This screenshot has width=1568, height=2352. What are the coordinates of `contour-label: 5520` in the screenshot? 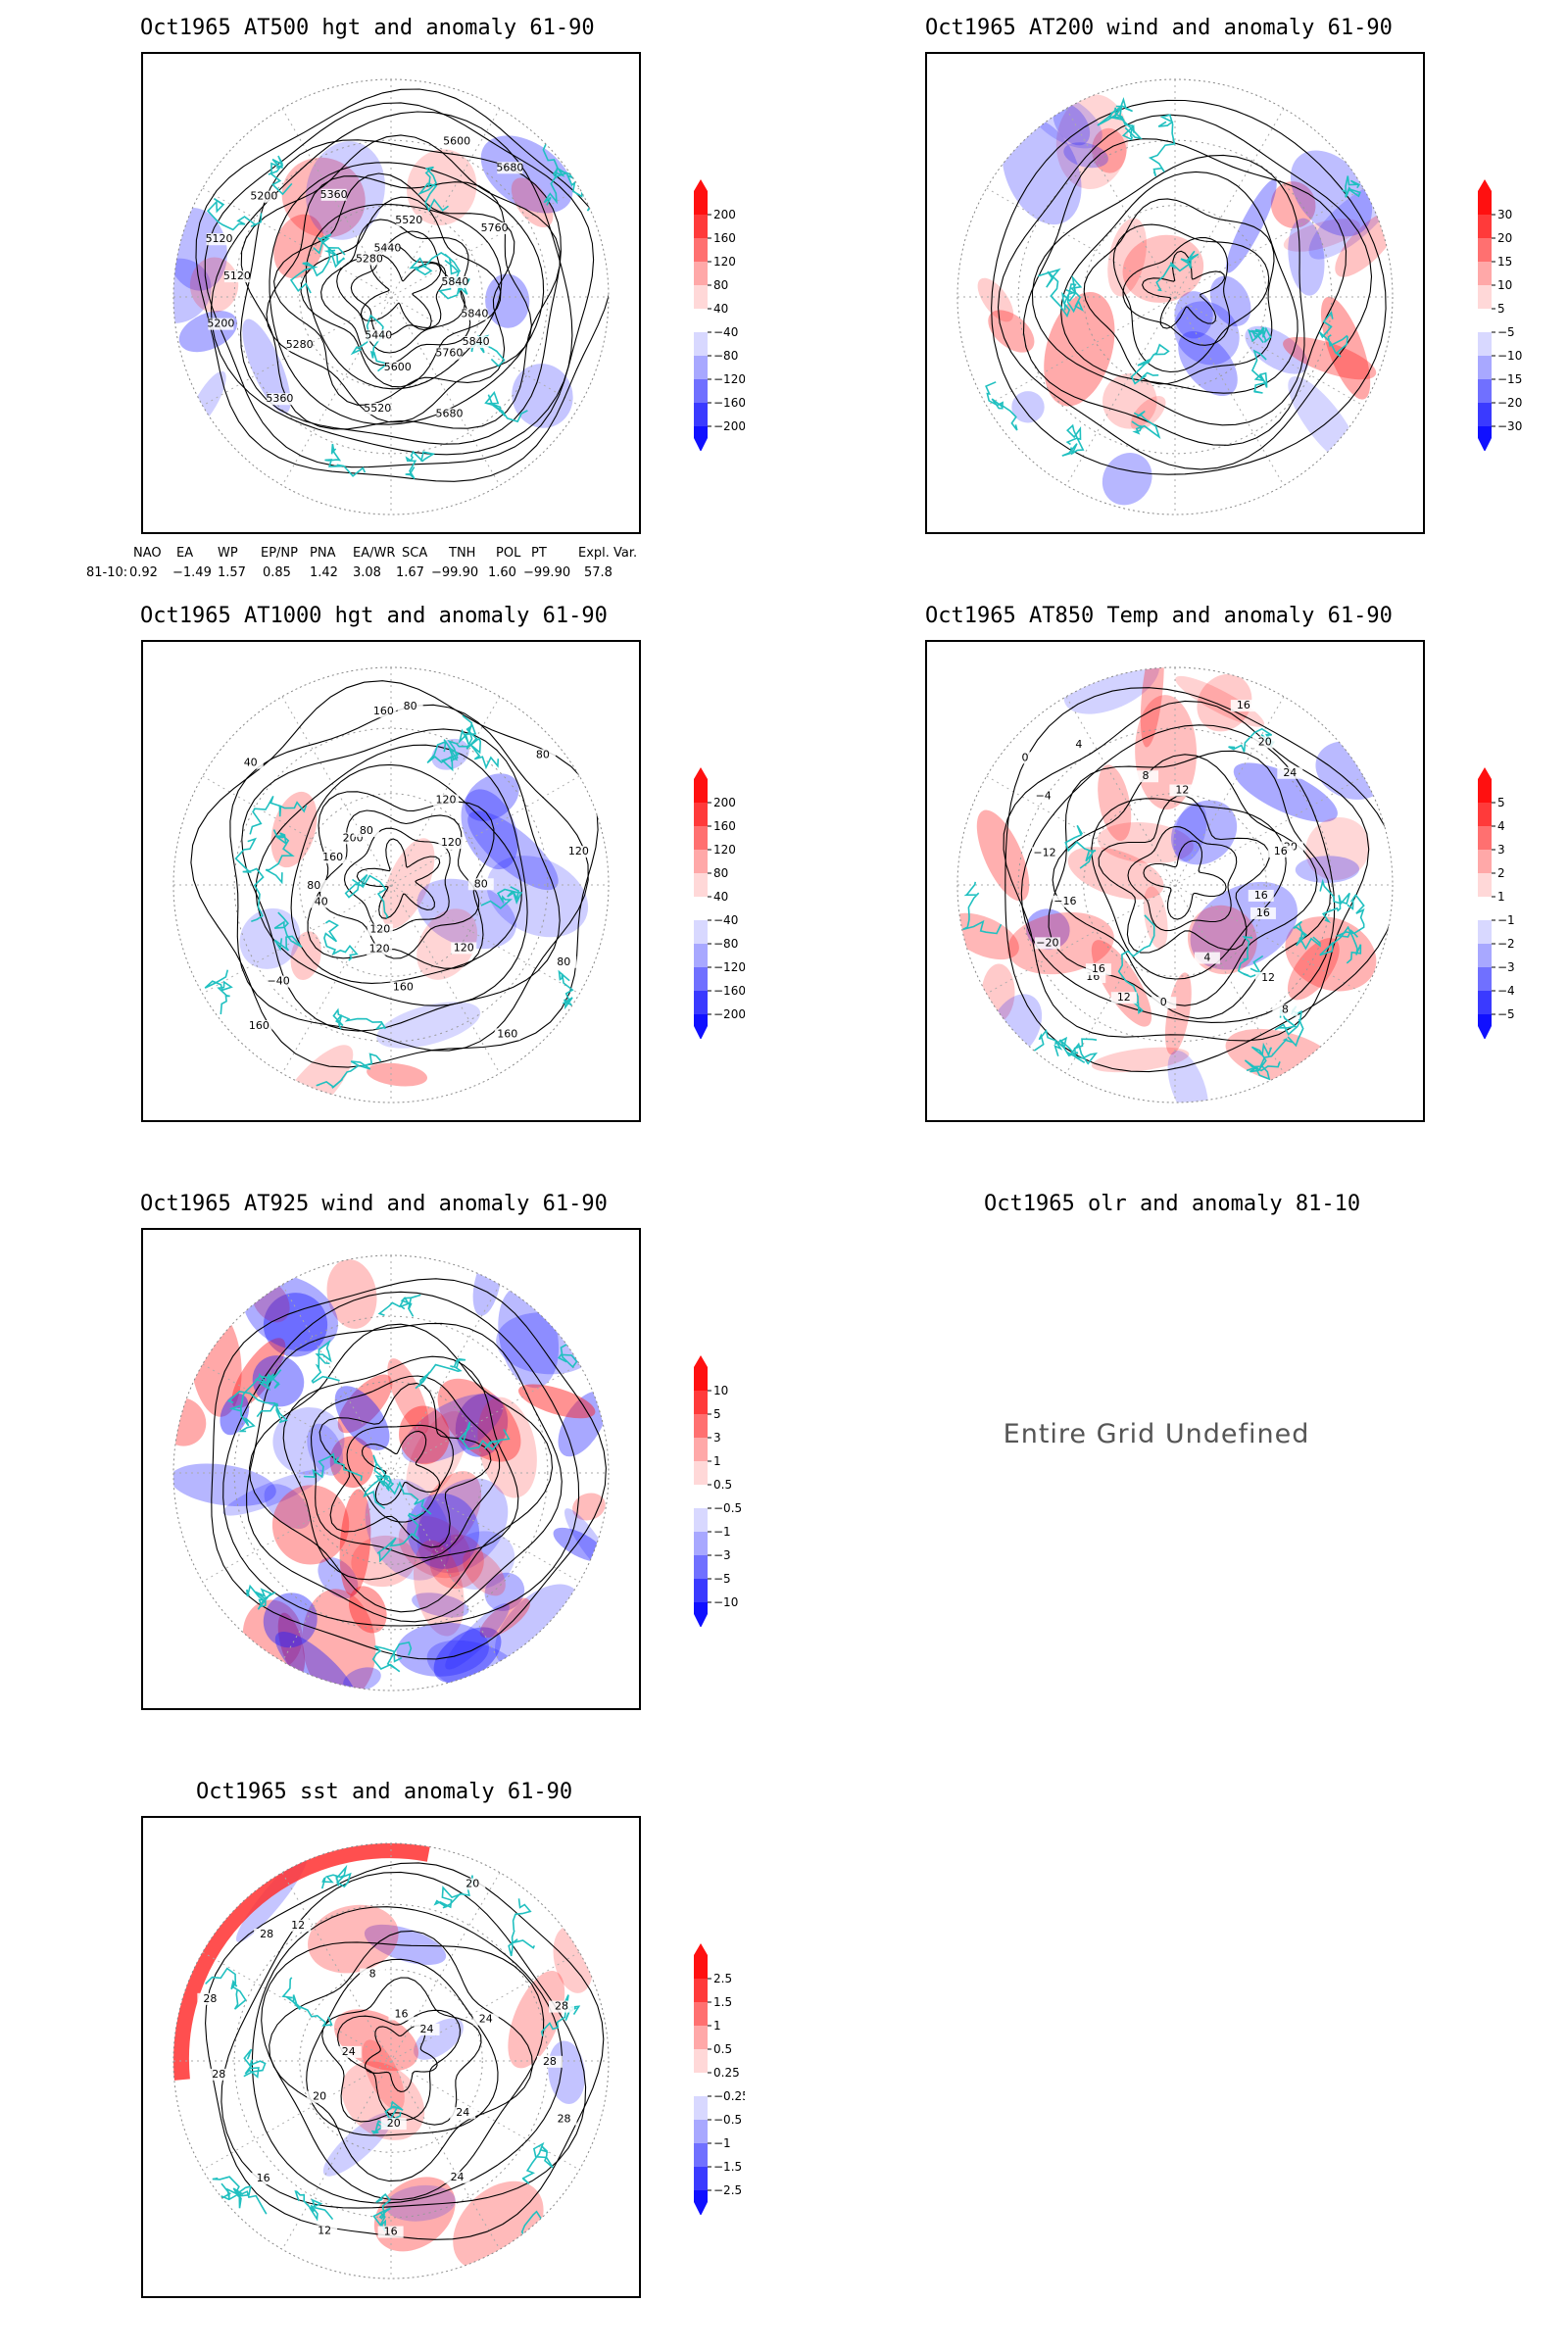 It's located at (409, 220).